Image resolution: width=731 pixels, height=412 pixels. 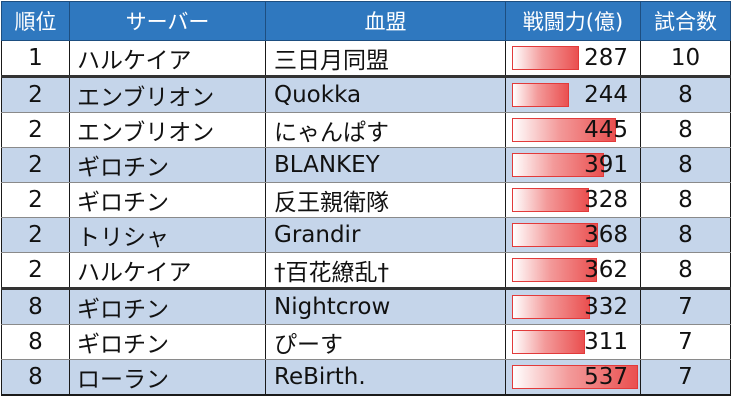 I want to click on power-value: 287, so click(x=606, y=58).